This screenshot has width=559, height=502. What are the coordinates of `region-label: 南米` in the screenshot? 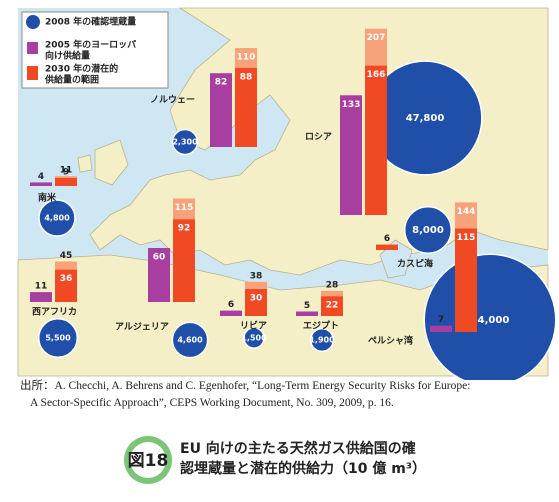 It's located at (47, 198).